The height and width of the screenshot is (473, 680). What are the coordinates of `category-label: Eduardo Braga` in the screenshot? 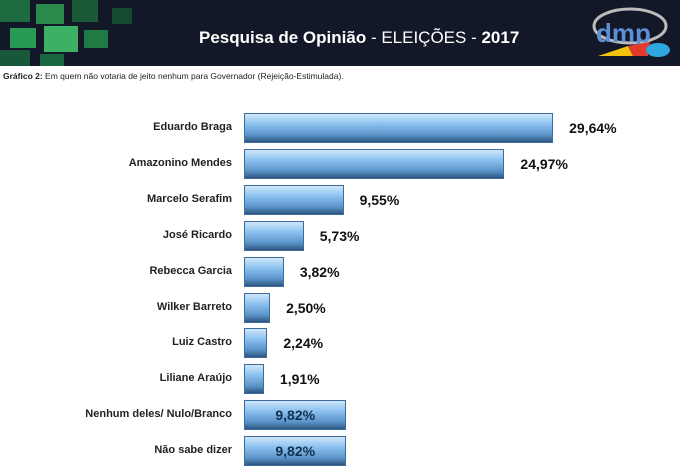 It's located at (192, 127).